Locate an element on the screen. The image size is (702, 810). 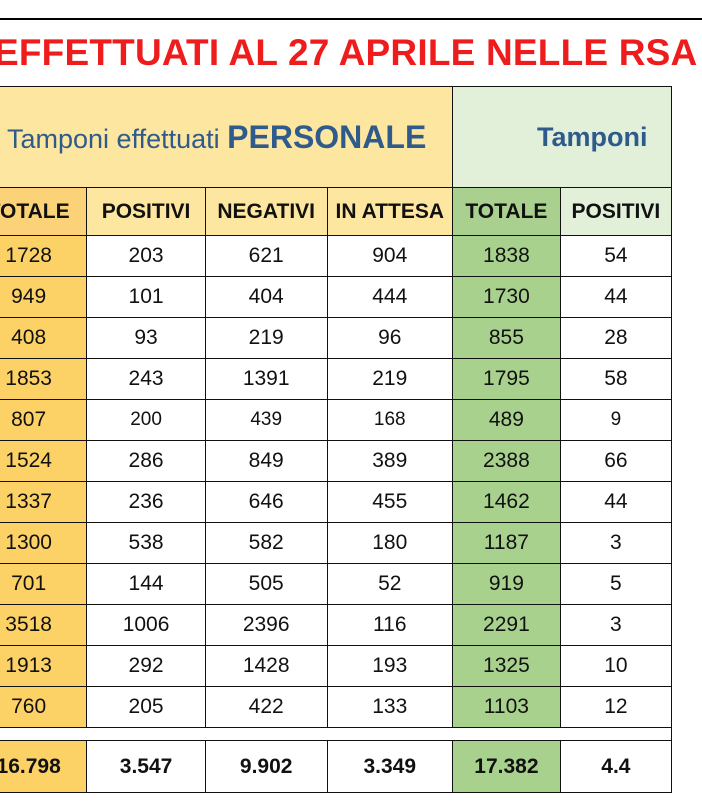
totals-row: 16.798 3.547 9.902 3.349 17.382 4.4 is located at coordinates (336, 766).